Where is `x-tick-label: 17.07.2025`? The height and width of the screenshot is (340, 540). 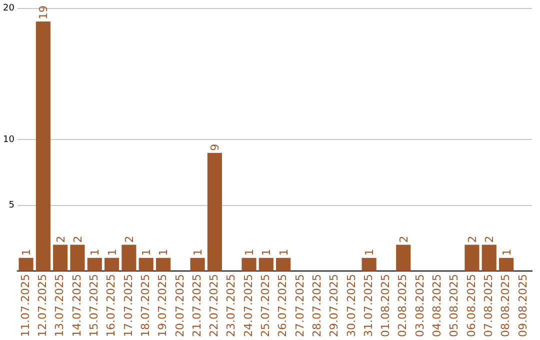
x-tick-label: 17.07.2025 is located at coordinates (128, 306).